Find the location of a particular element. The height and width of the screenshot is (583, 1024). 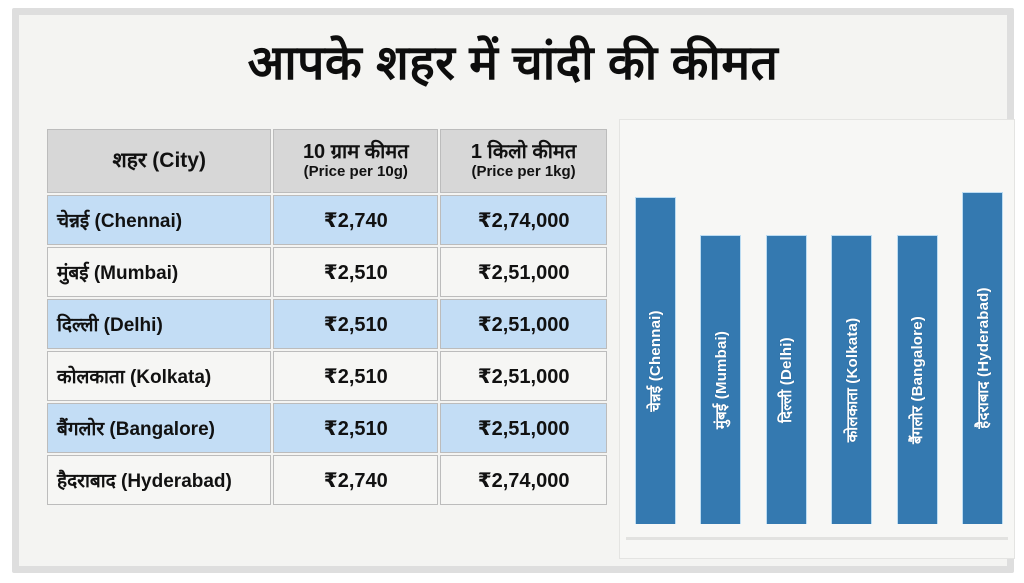

cell-city: चेन्नई (Chennai) is located at coordinates (159, 220).